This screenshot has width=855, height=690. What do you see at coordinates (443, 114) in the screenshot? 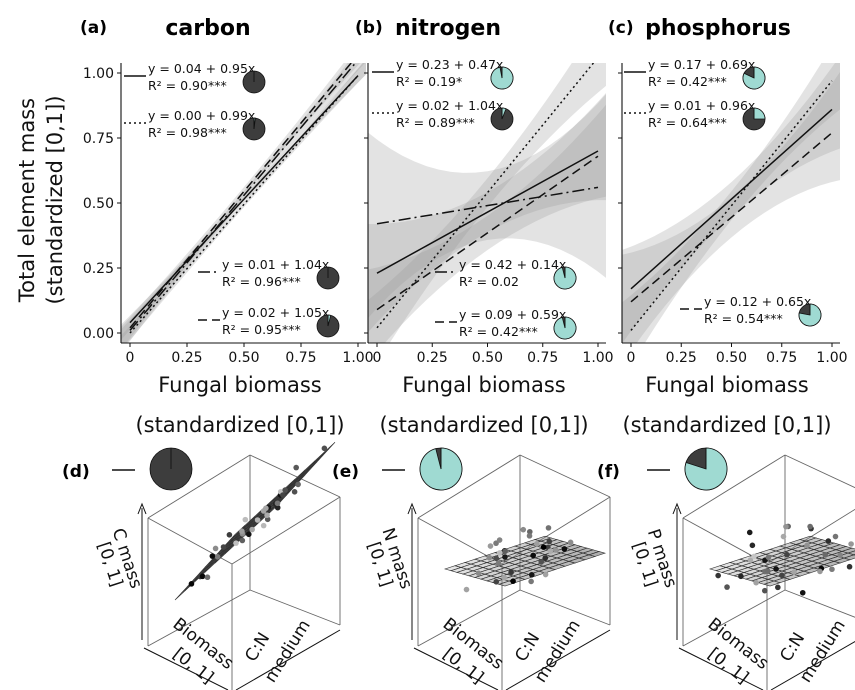
I see `legend-dotted: y = 0.02 + 1.04x R² = 0.89***` at bounding box center [443, 114].